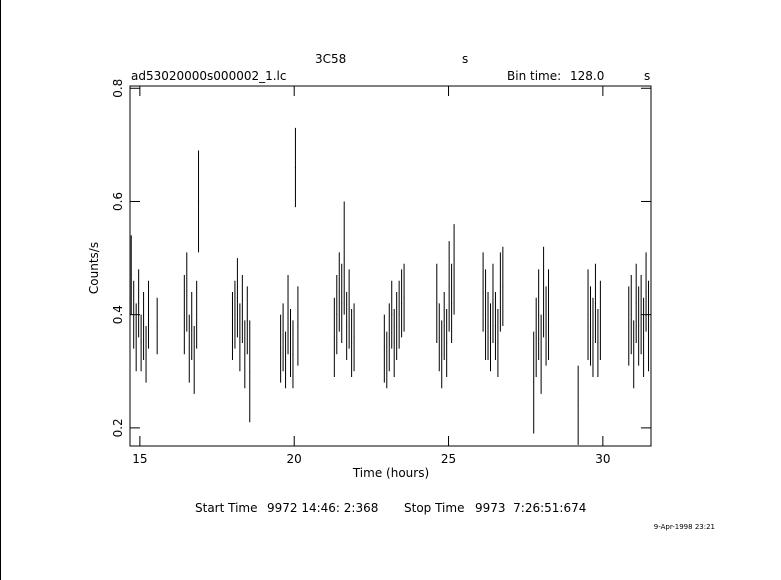  Describe the element at coordinates (465, 59) in the screenshot. I see `title-unit: s` at that location.